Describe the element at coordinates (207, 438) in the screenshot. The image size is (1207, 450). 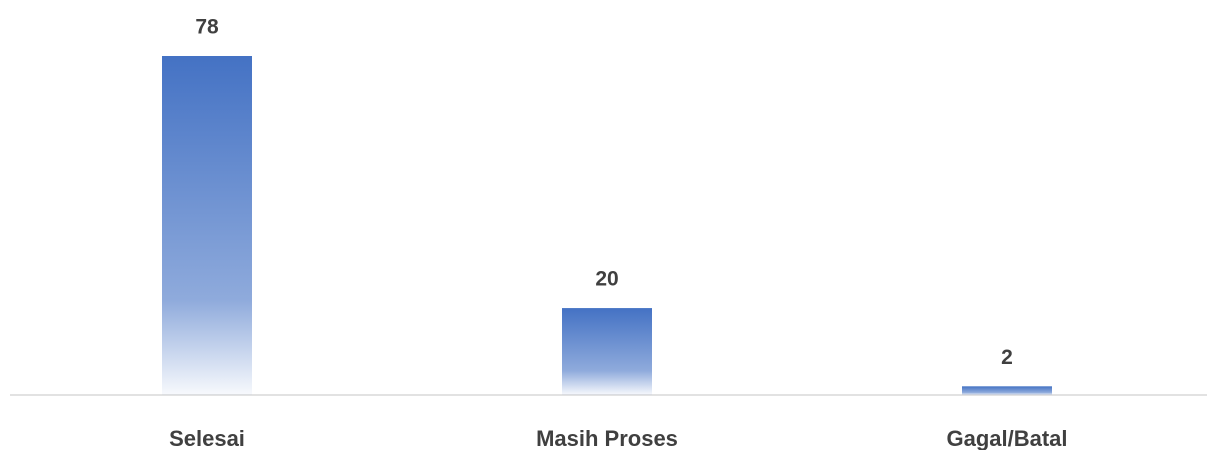
I see `x-tick-label: Selesai` at that location.